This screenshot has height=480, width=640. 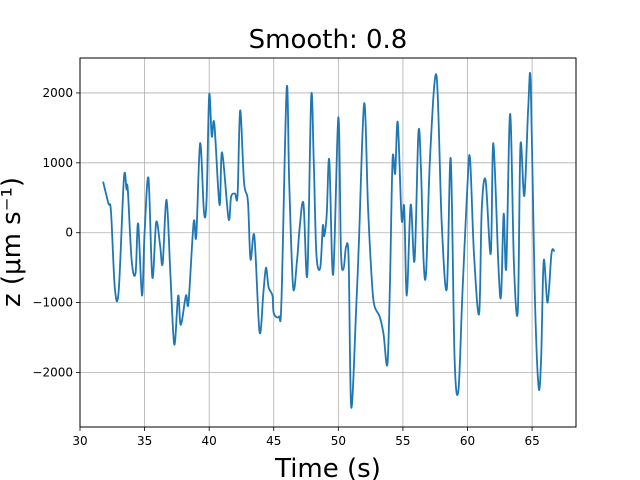 I want to click on x-tick-label: 60, so click(x=467, y=441).